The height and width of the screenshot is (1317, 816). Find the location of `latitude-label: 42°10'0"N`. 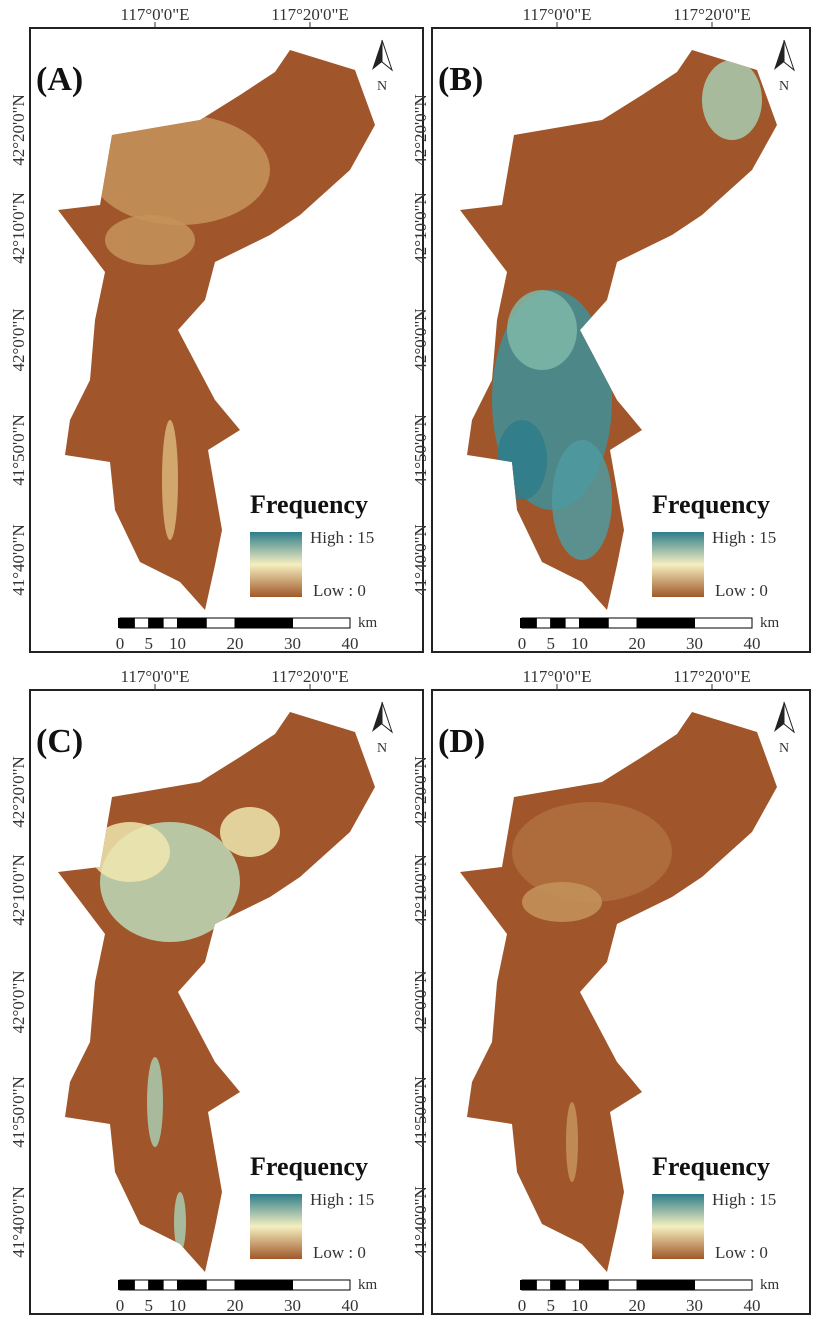

latitude-label: 42°10'0"N is located at coordinates (420, 228).